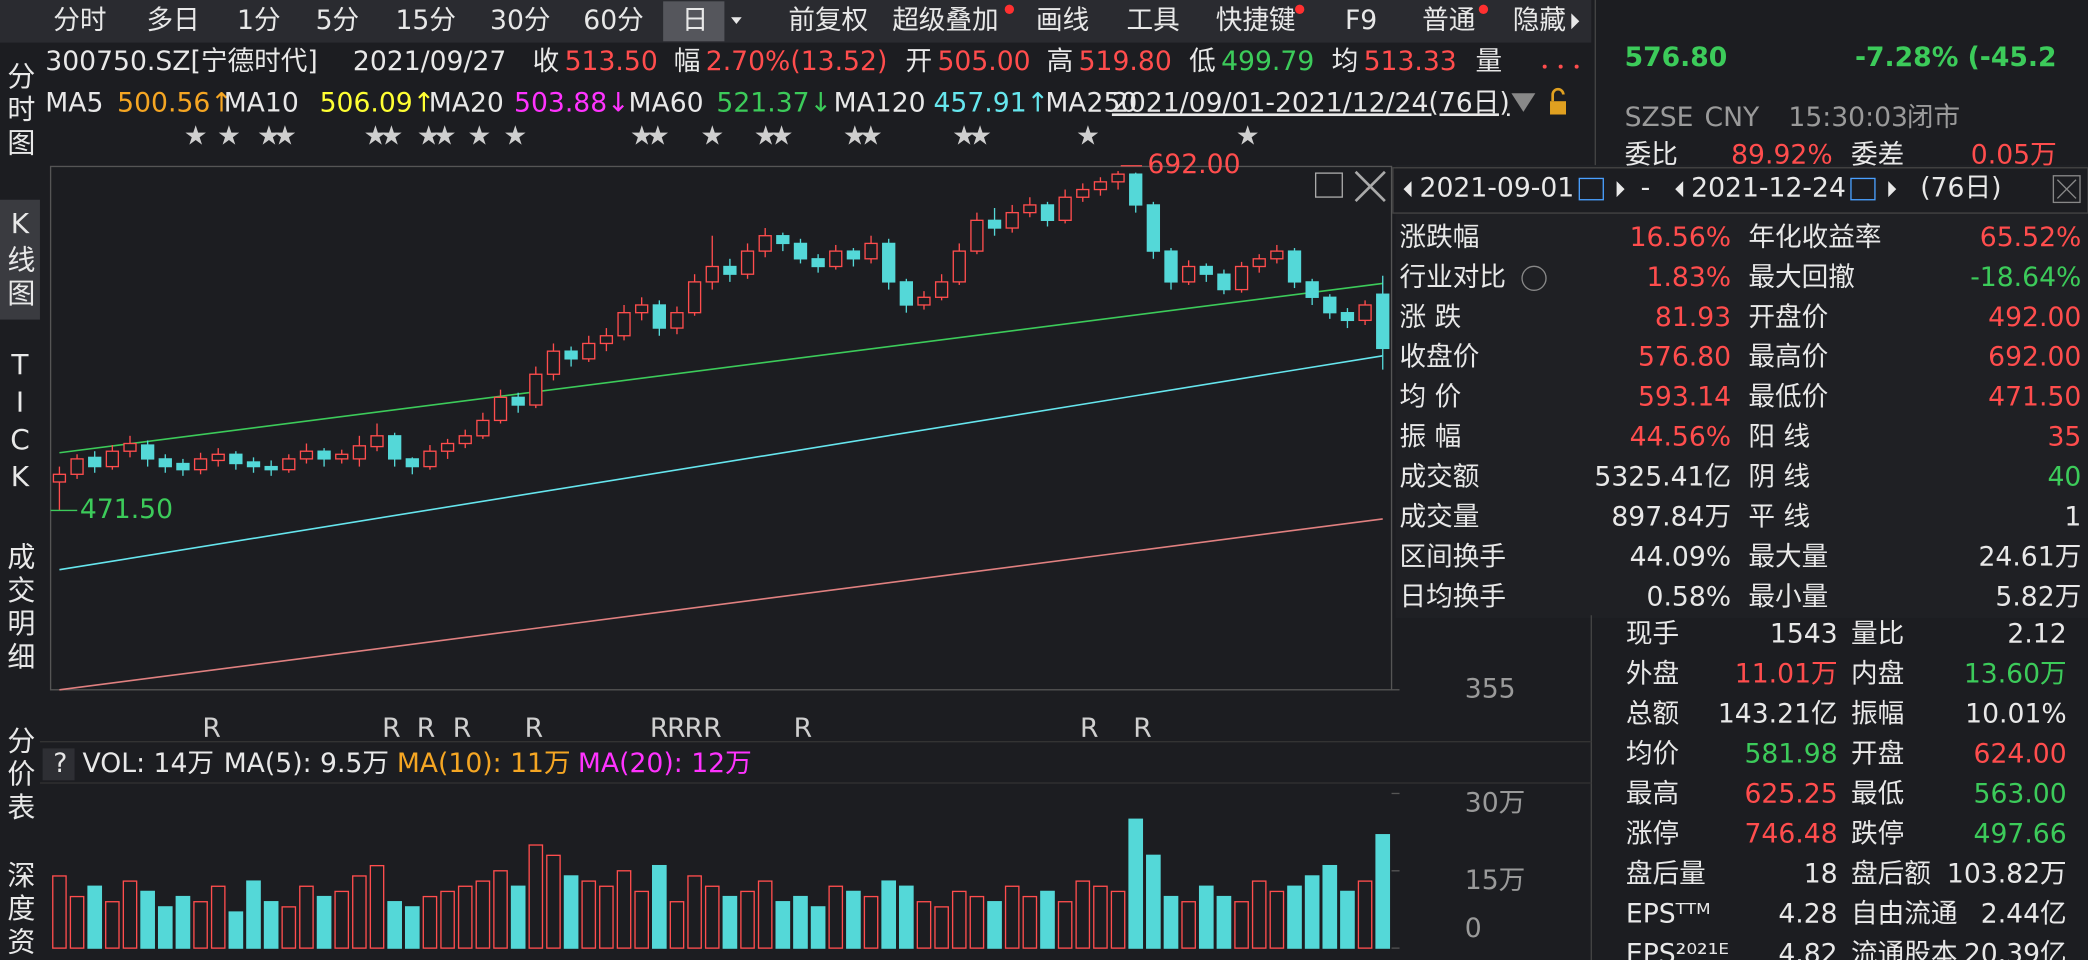 The height and width of the screenshot is (960, 2088). Describe the element at coordinates (1960, 188) in the screenshot. I see `range-days: (76日)` at that location.